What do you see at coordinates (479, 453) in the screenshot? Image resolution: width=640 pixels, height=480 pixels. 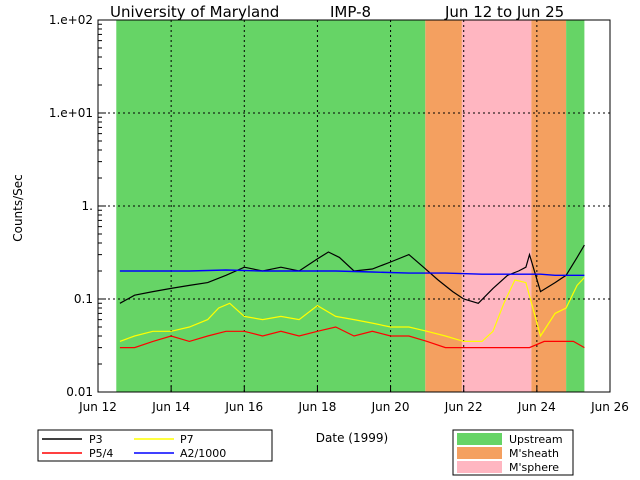 I see `region-swatch-msheath` at bounding box center [479, 453].